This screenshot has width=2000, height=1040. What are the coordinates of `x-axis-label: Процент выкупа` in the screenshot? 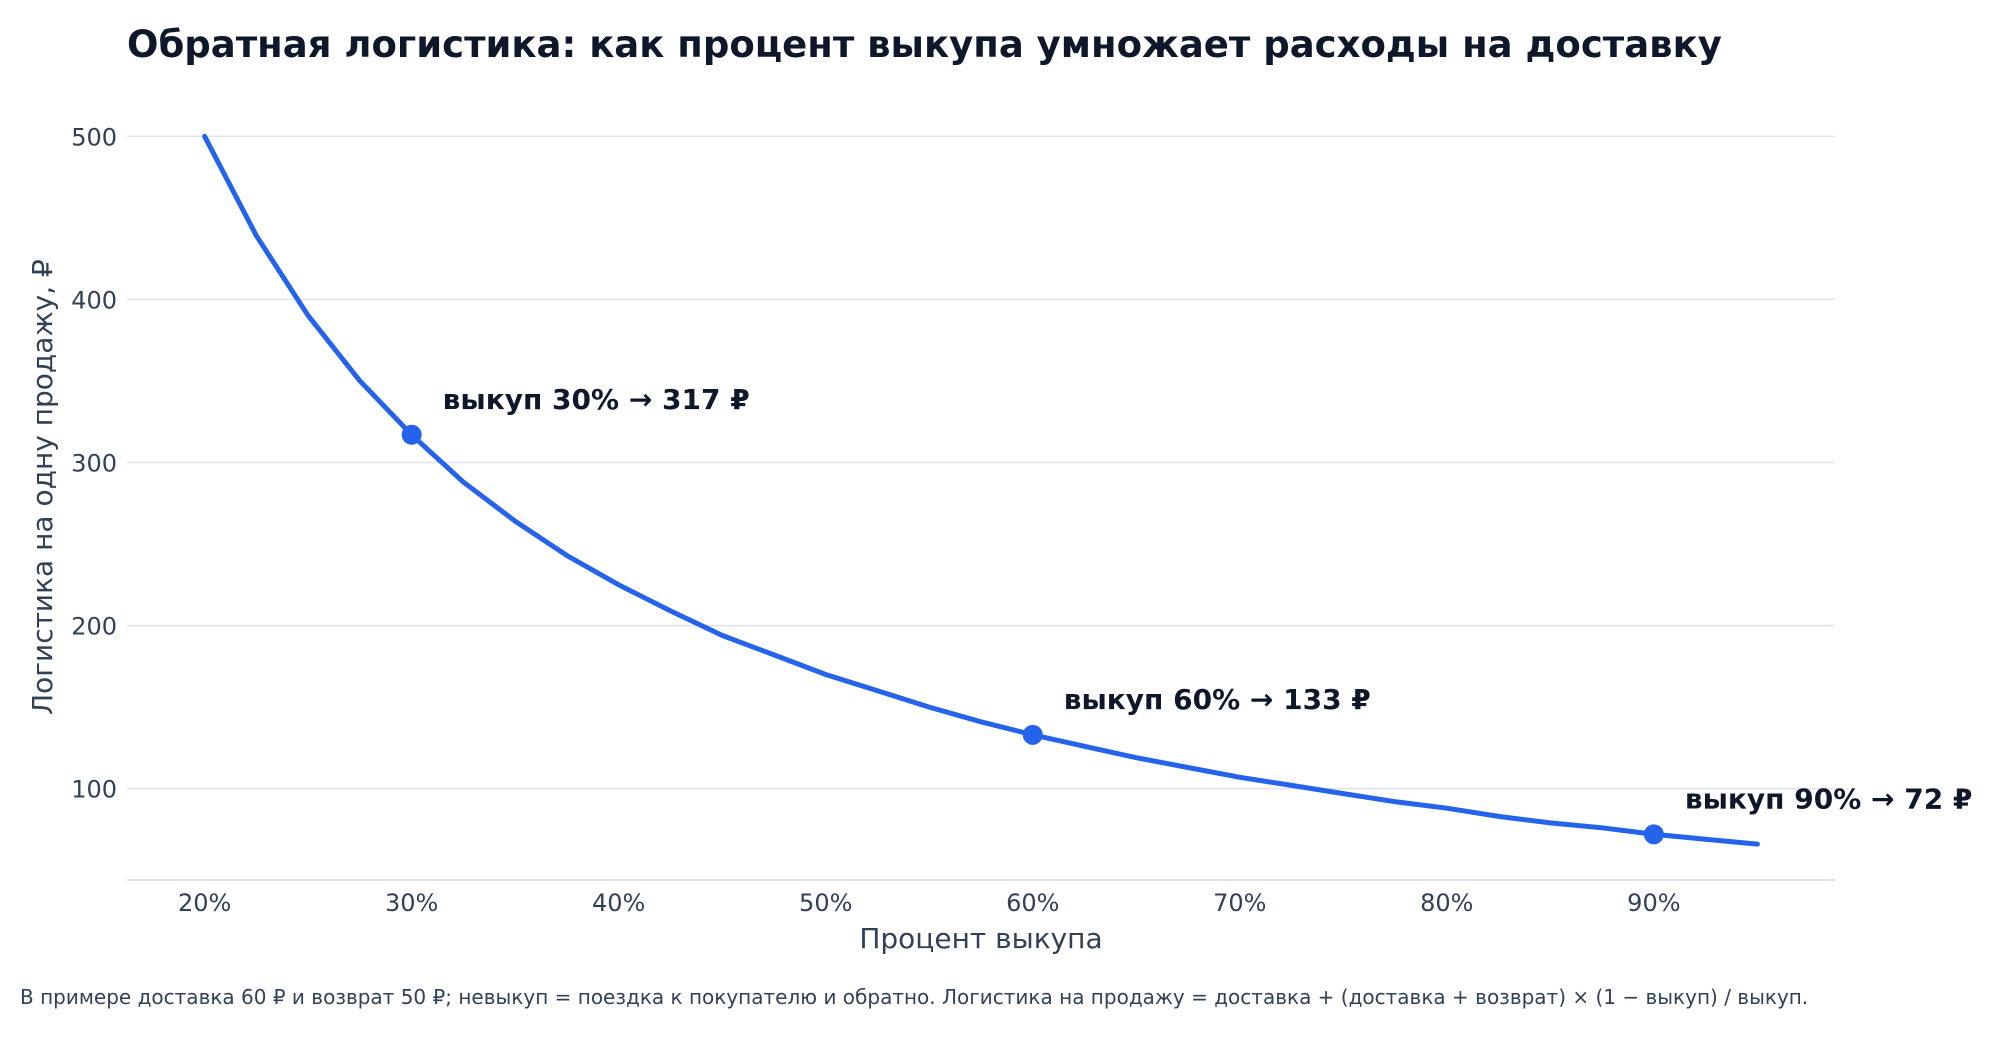 It's located at (980, 938).